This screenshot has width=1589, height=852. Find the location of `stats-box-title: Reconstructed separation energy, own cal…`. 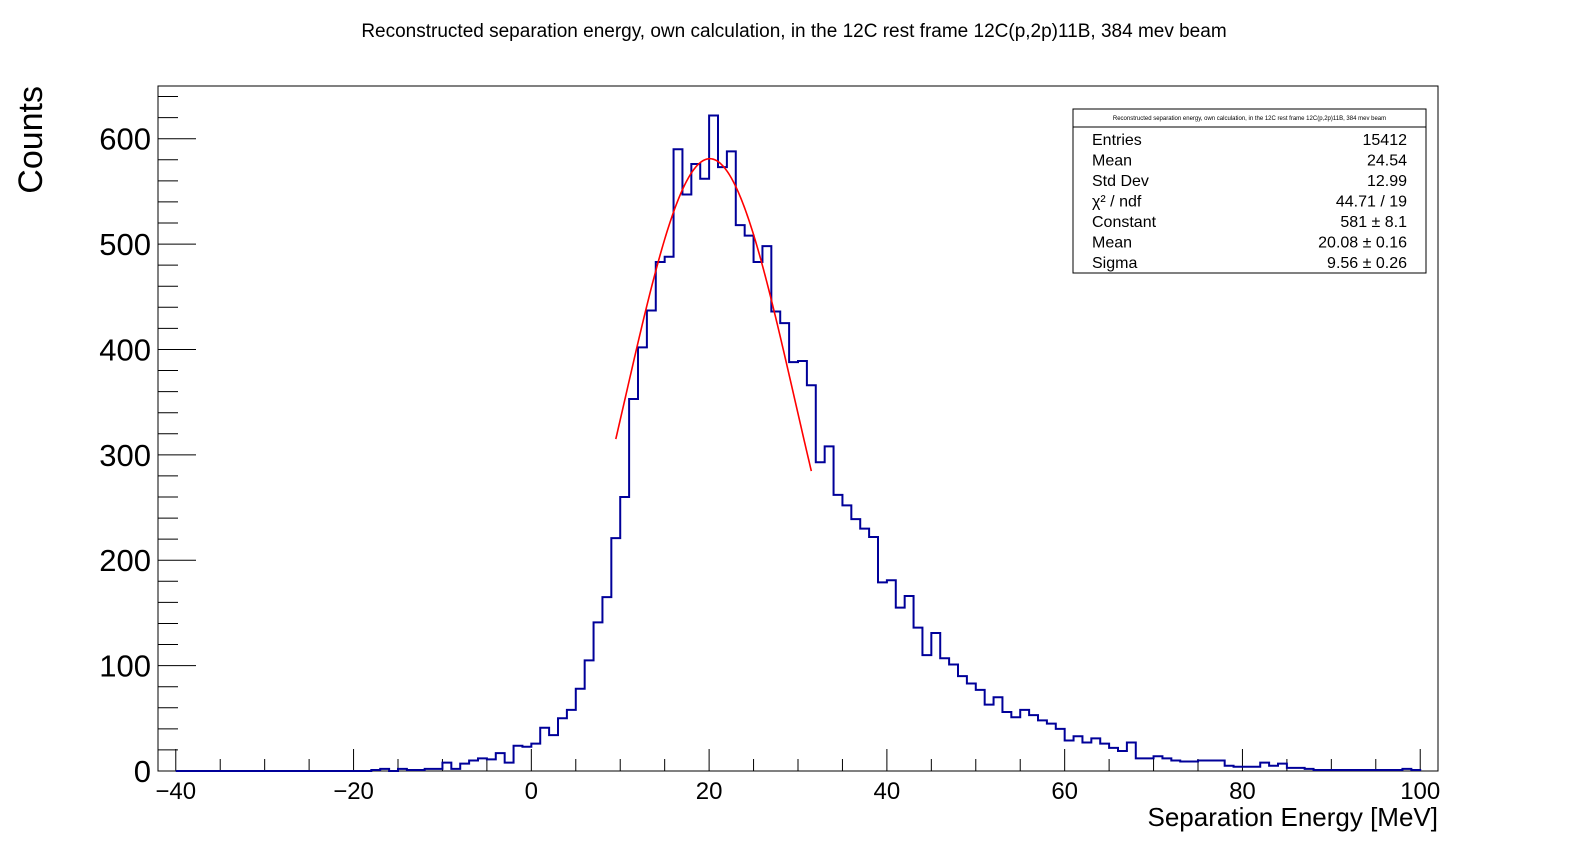

stats-box-title: Reconstructed separation energy, own cal… is located at coordinates (1249, 119).